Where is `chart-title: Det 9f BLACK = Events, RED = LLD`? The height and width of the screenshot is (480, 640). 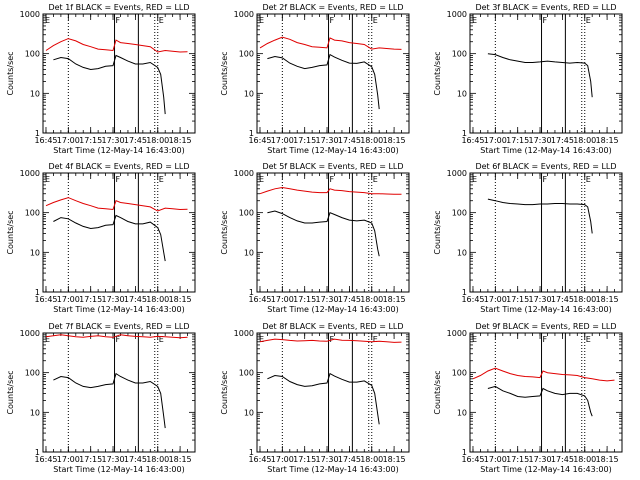
chart-title: Det 9f BLACK = Events, RED = LLD is located at coordinates (545, 326).